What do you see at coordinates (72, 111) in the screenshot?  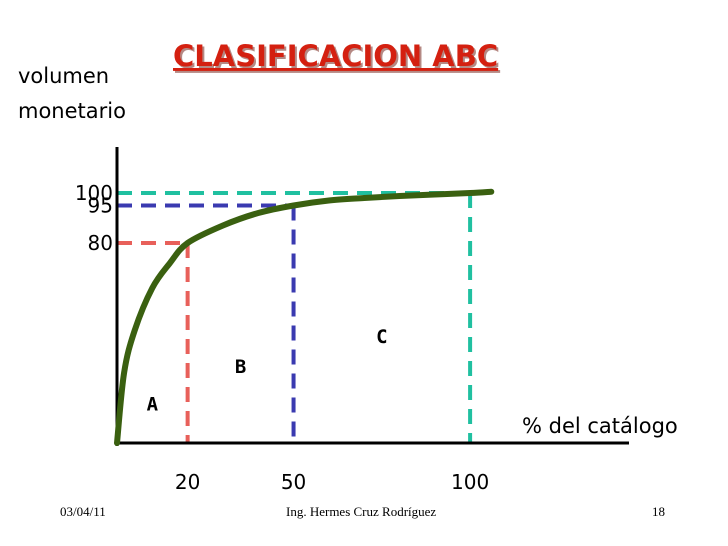 I see `y-axis-label-line-2: monetario` at bounding box center [72, 111].